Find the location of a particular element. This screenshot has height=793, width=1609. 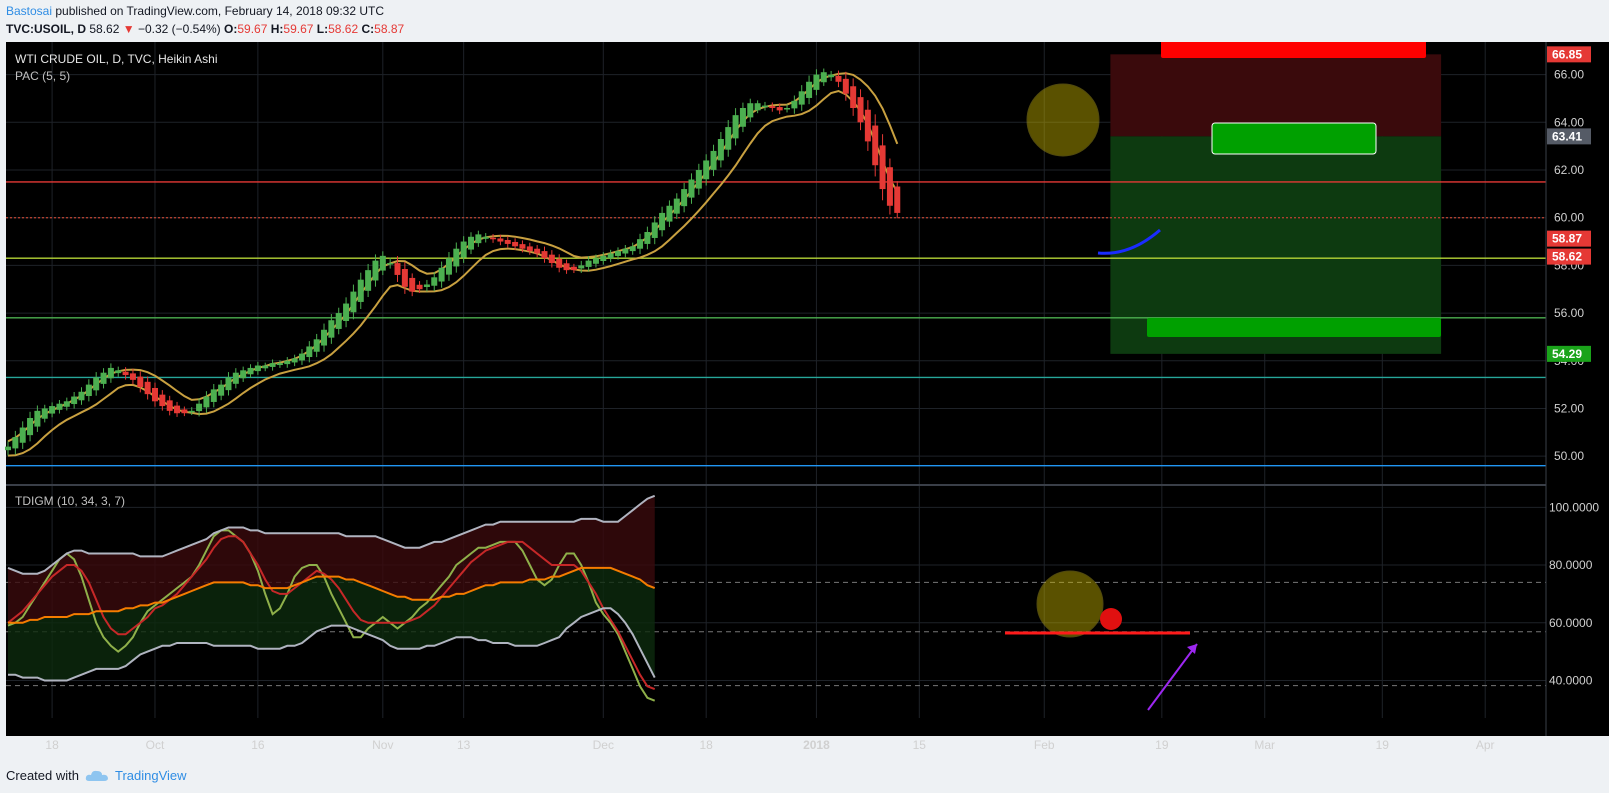

price-label-1: 63.41 is located at coordinates (1567, 136).